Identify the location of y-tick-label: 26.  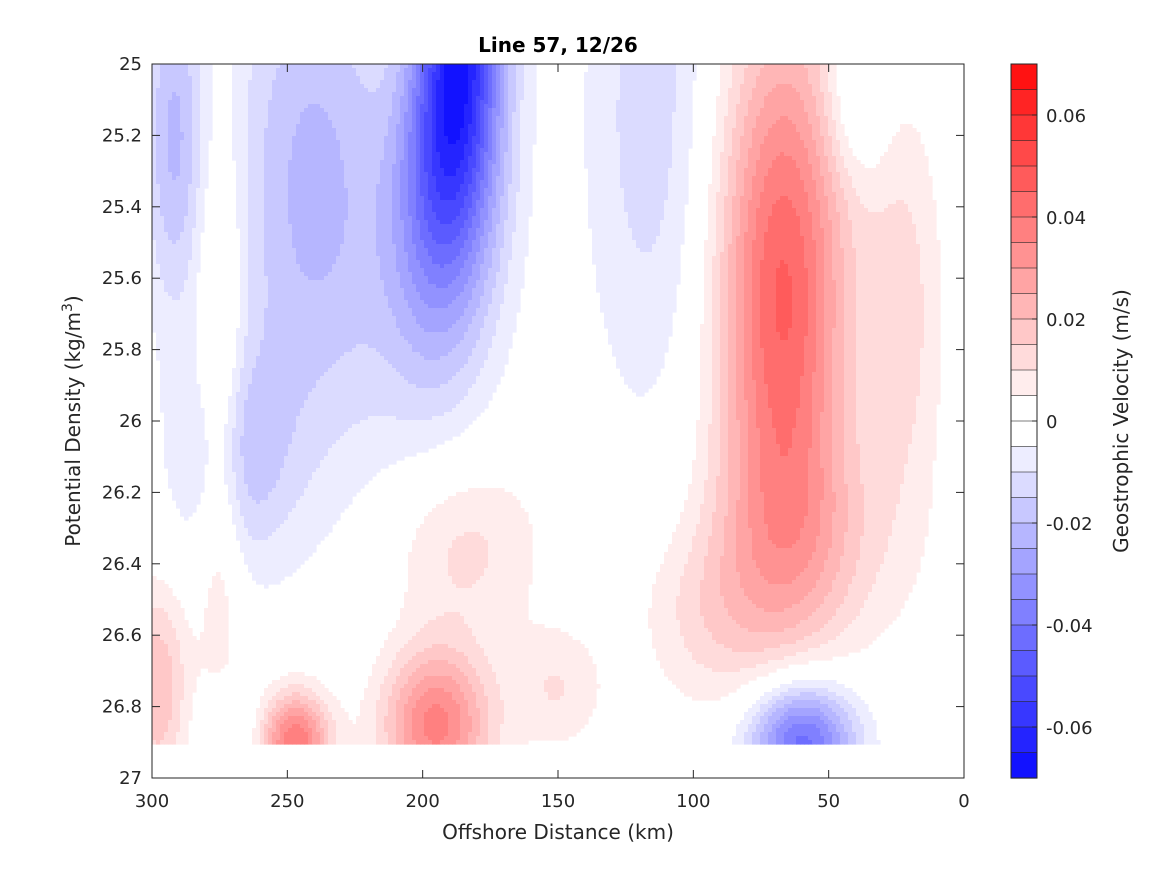
(130, 421).